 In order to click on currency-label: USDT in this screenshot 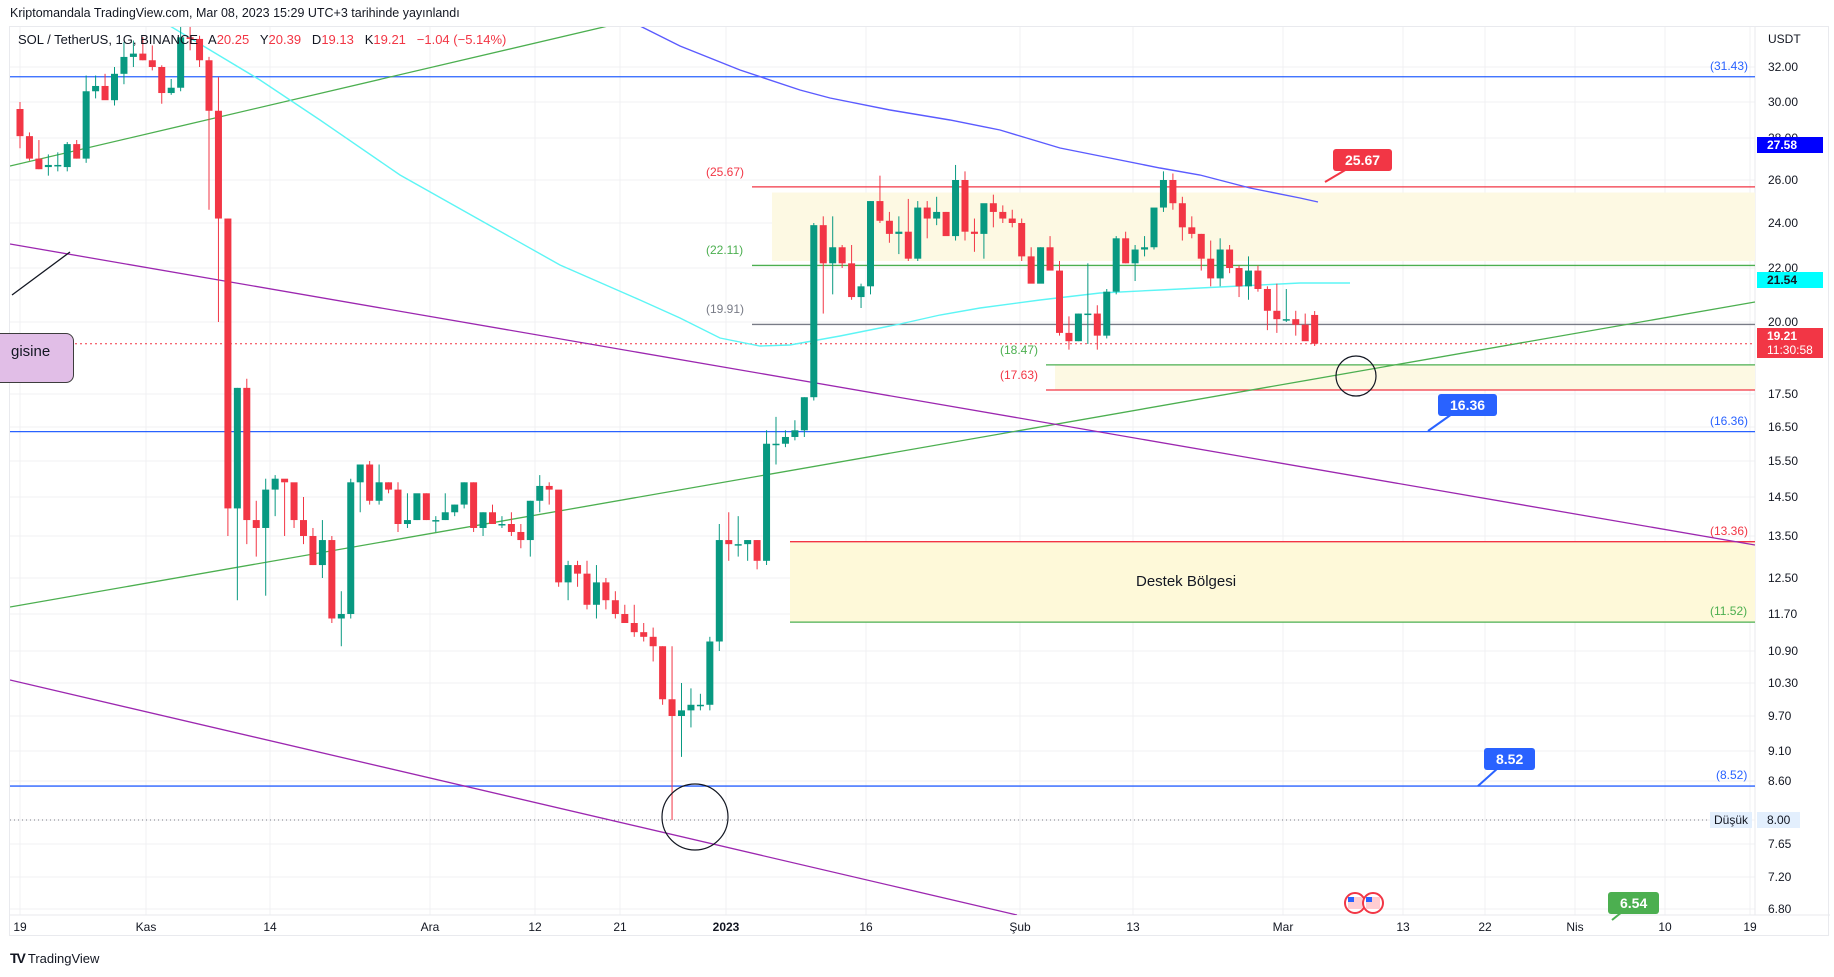, I will do `click(1784, 39)`.